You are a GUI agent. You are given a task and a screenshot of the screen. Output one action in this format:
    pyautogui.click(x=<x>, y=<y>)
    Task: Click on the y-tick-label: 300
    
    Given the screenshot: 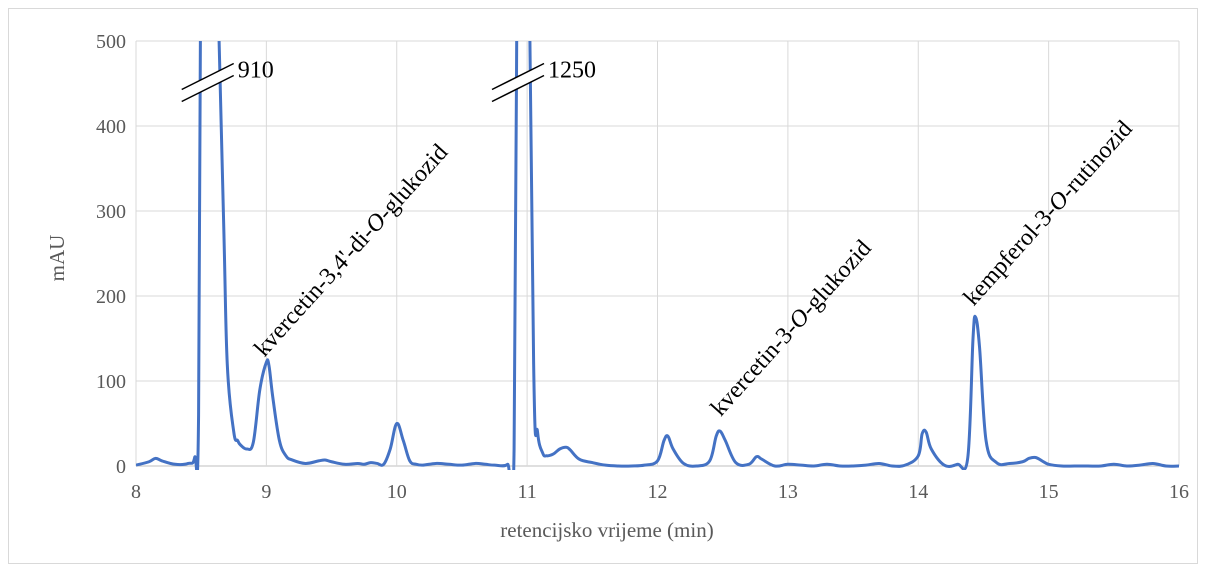 What is the action you would take?
    pyautogui.click(x=111, y=212)
    